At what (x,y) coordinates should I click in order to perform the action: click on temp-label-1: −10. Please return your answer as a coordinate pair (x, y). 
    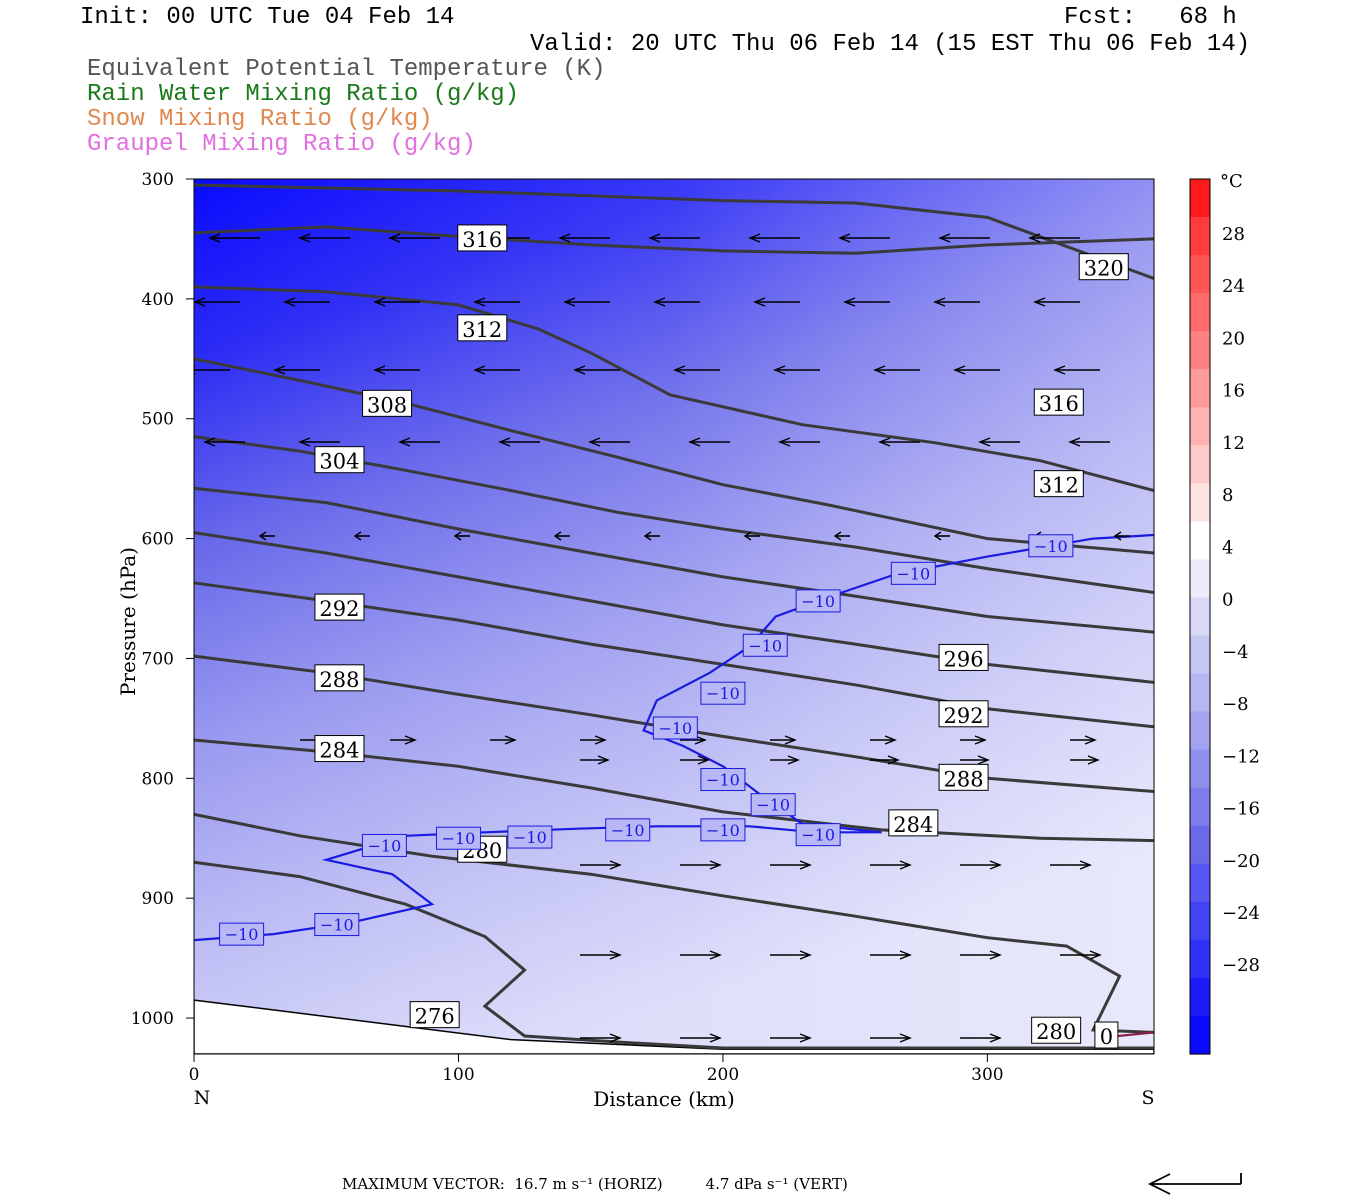
    Looking at the image, I should click on (337, 925).